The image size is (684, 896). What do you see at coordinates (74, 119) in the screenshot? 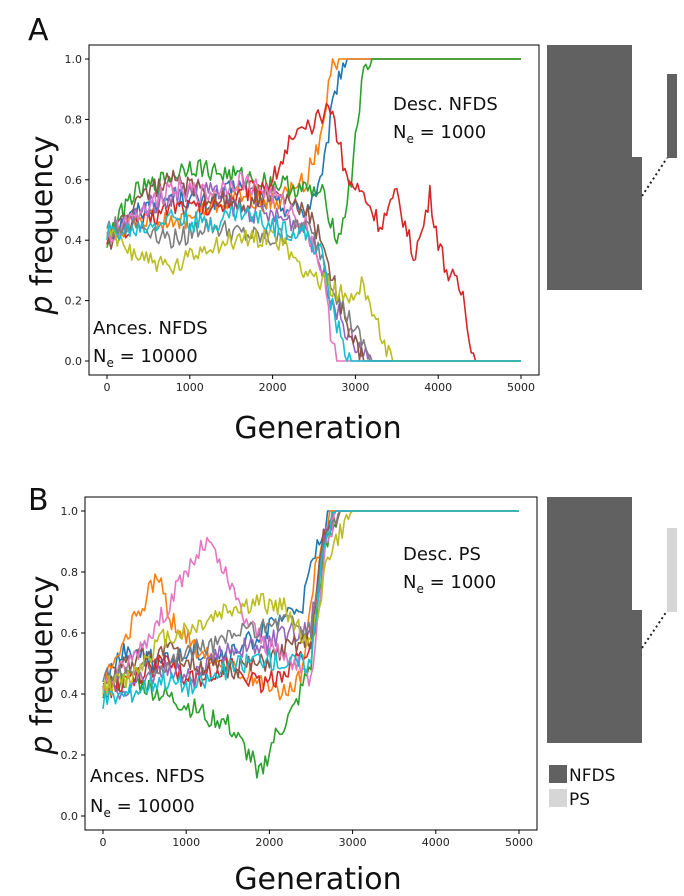
I see `panel-a-ytick-label-4: 0.8` at bounding box center [74, 119].